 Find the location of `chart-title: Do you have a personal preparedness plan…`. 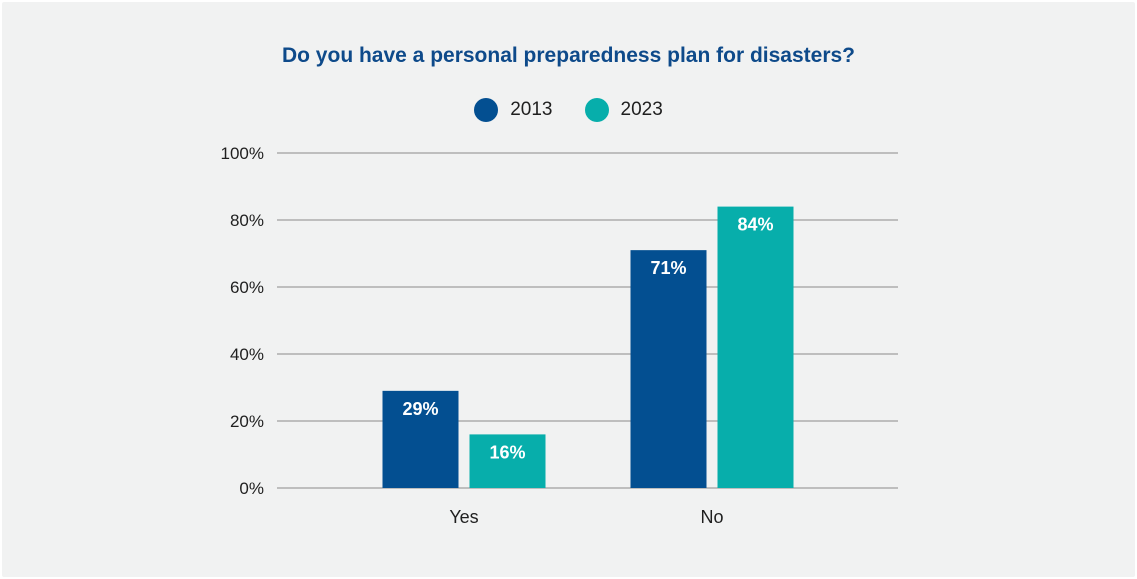

chart-title: Do you have a personal preparedness plan… is located at coordinates (568, 55).